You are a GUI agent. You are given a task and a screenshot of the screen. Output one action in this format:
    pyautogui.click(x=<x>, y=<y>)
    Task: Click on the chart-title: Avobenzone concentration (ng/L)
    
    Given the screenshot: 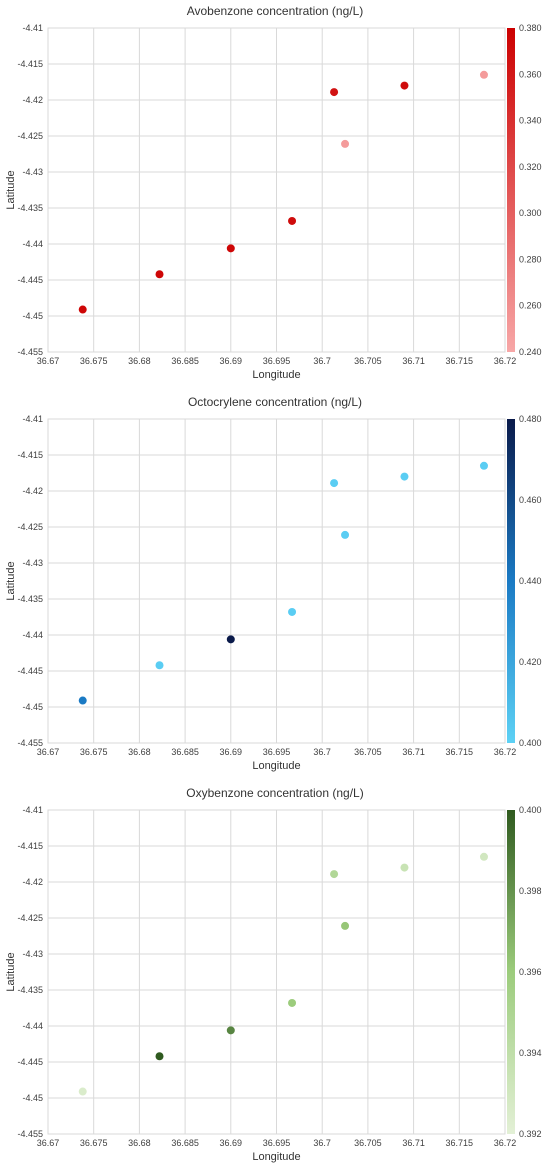 What is the action you would take?
    pyautogui.click(x=275, y=11)
    